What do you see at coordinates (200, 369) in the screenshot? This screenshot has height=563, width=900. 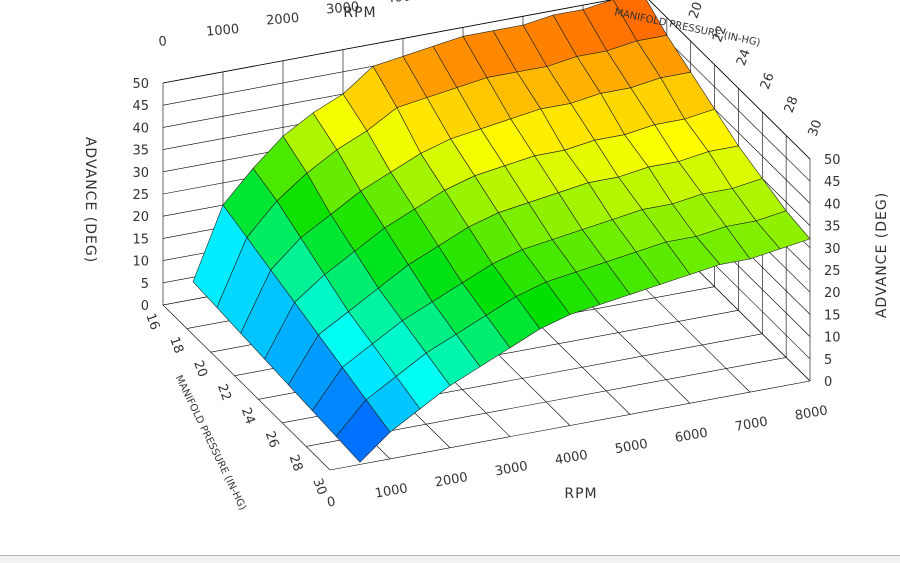 I see `bottom-pressure-tick: 20` at bounding box center [200, 369].